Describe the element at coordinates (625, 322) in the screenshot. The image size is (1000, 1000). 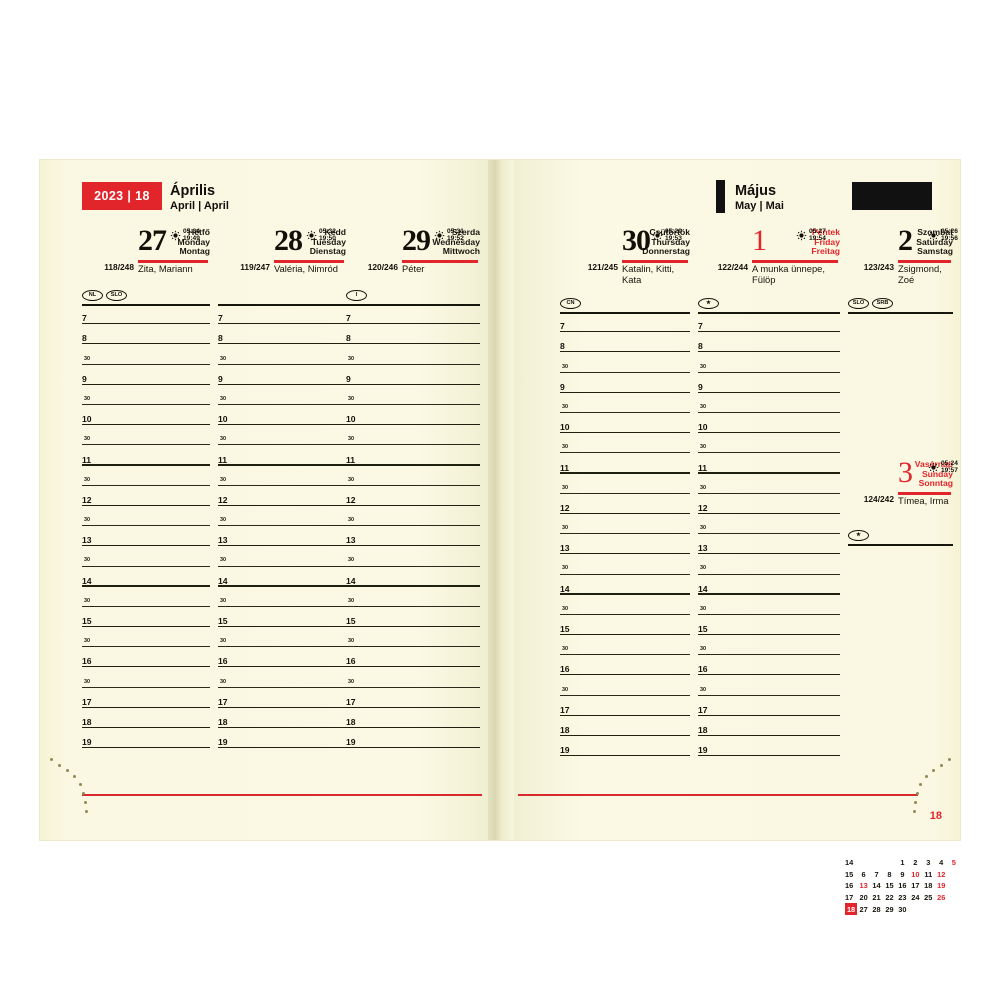
I see `hour-row: 7` at that location.